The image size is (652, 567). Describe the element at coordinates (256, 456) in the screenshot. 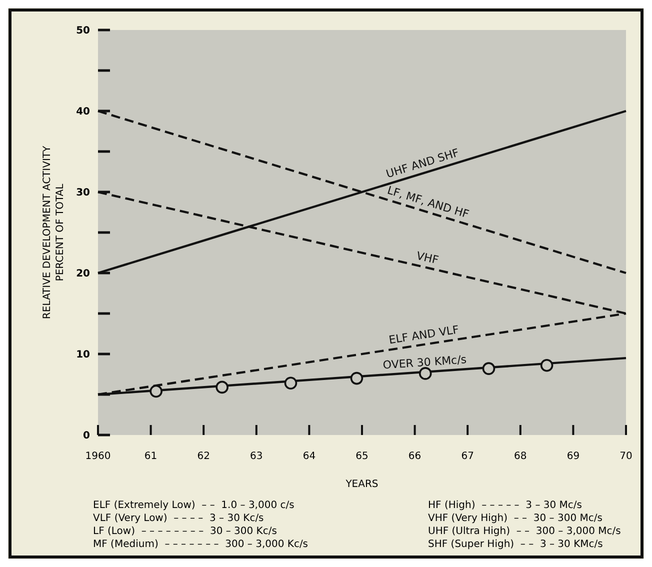

I see `x-tick-label: 63` at that location.